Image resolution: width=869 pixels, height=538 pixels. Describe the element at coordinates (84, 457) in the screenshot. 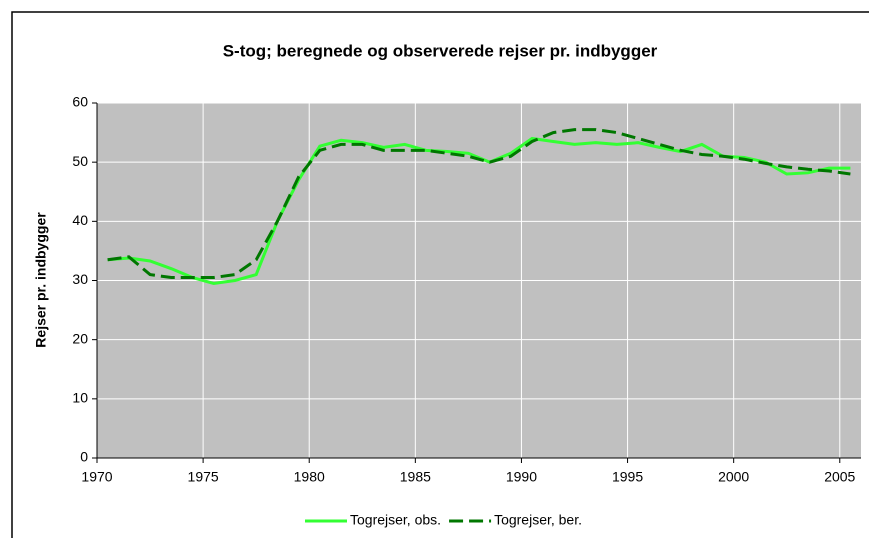

I see `y-tick-label: 0` at that location.